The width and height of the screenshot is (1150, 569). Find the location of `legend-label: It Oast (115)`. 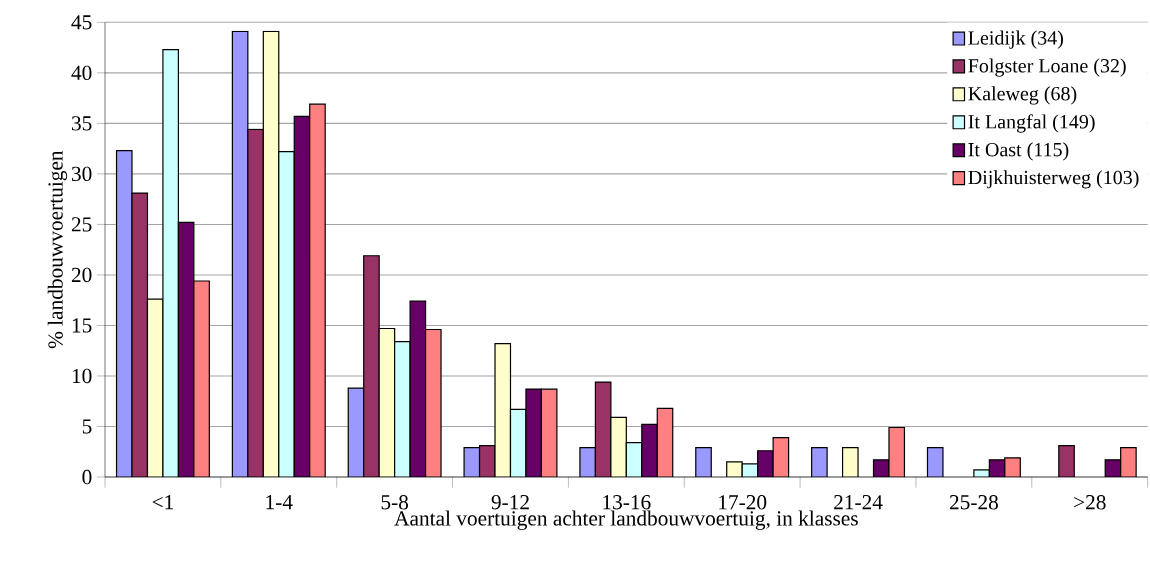

legend-label: It Oast (115) is located at coordinates (1018, 151).